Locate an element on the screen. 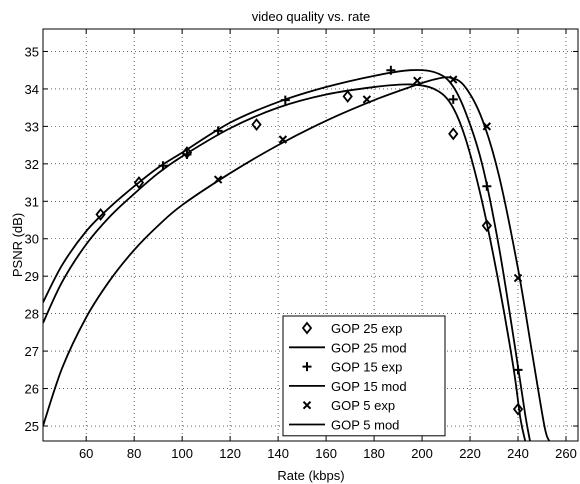 This screenshot has width=580, height=484. legend-entry: GOP 15 exp is located at coordinates (352, 367).